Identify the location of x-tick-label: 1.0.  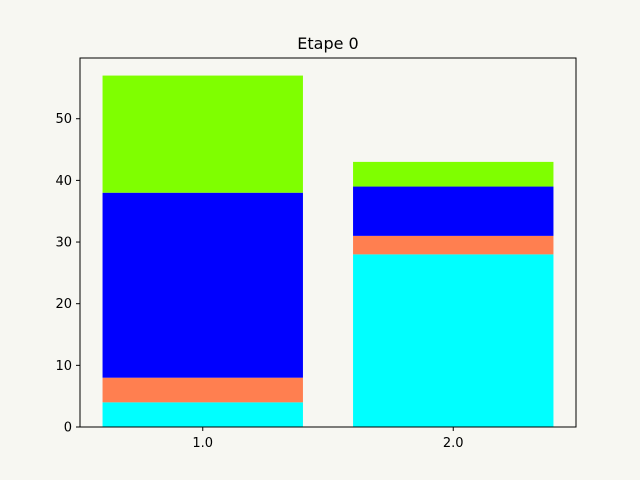
(202, 443).